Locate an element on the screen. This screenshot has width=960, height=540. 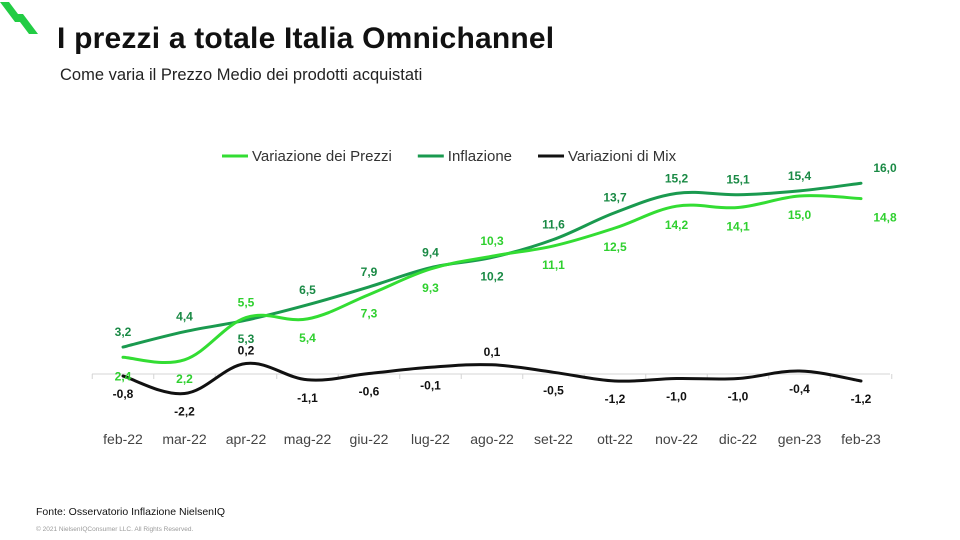
x-tick-label: feb-23 is located at coordinates (861, 439).